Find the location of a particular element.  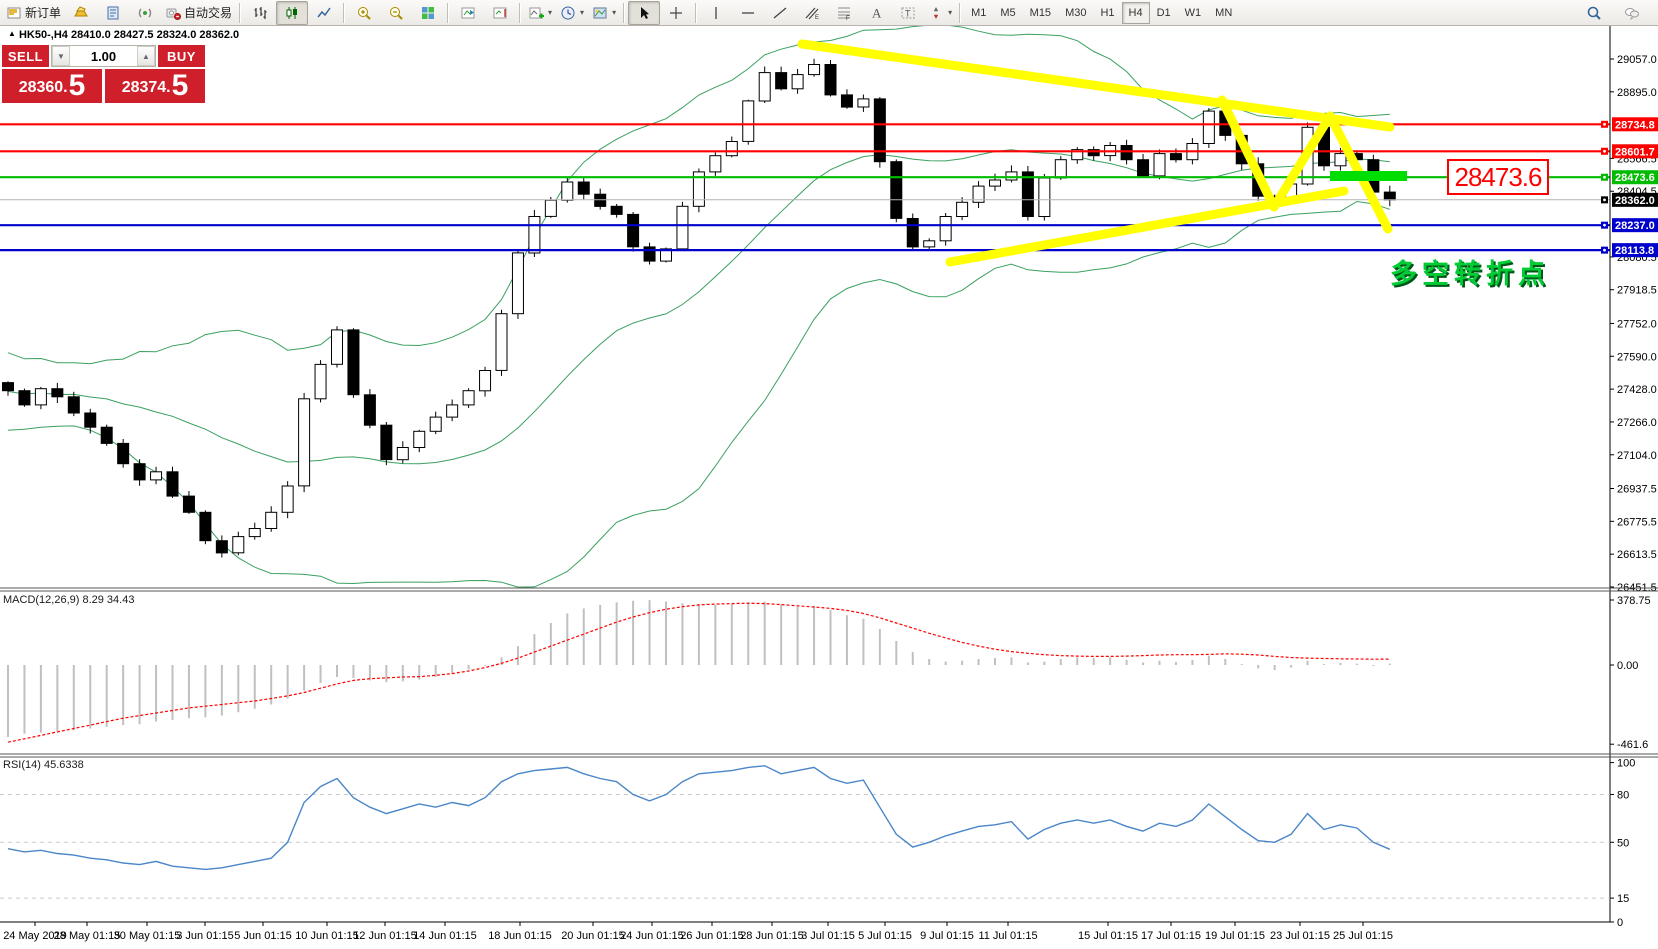

market-depth-button is located at coordinates (81, 13).